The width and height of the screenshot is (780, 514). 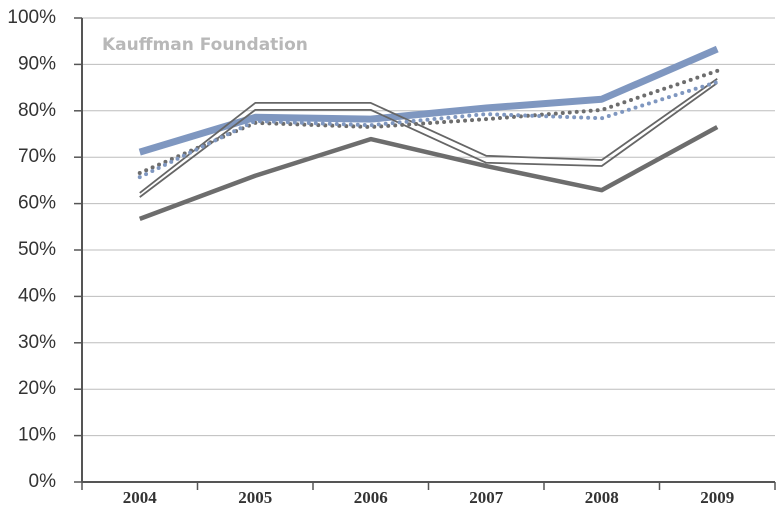 I want to click on y-tick-label: 10%, so click(x=37, y=435).